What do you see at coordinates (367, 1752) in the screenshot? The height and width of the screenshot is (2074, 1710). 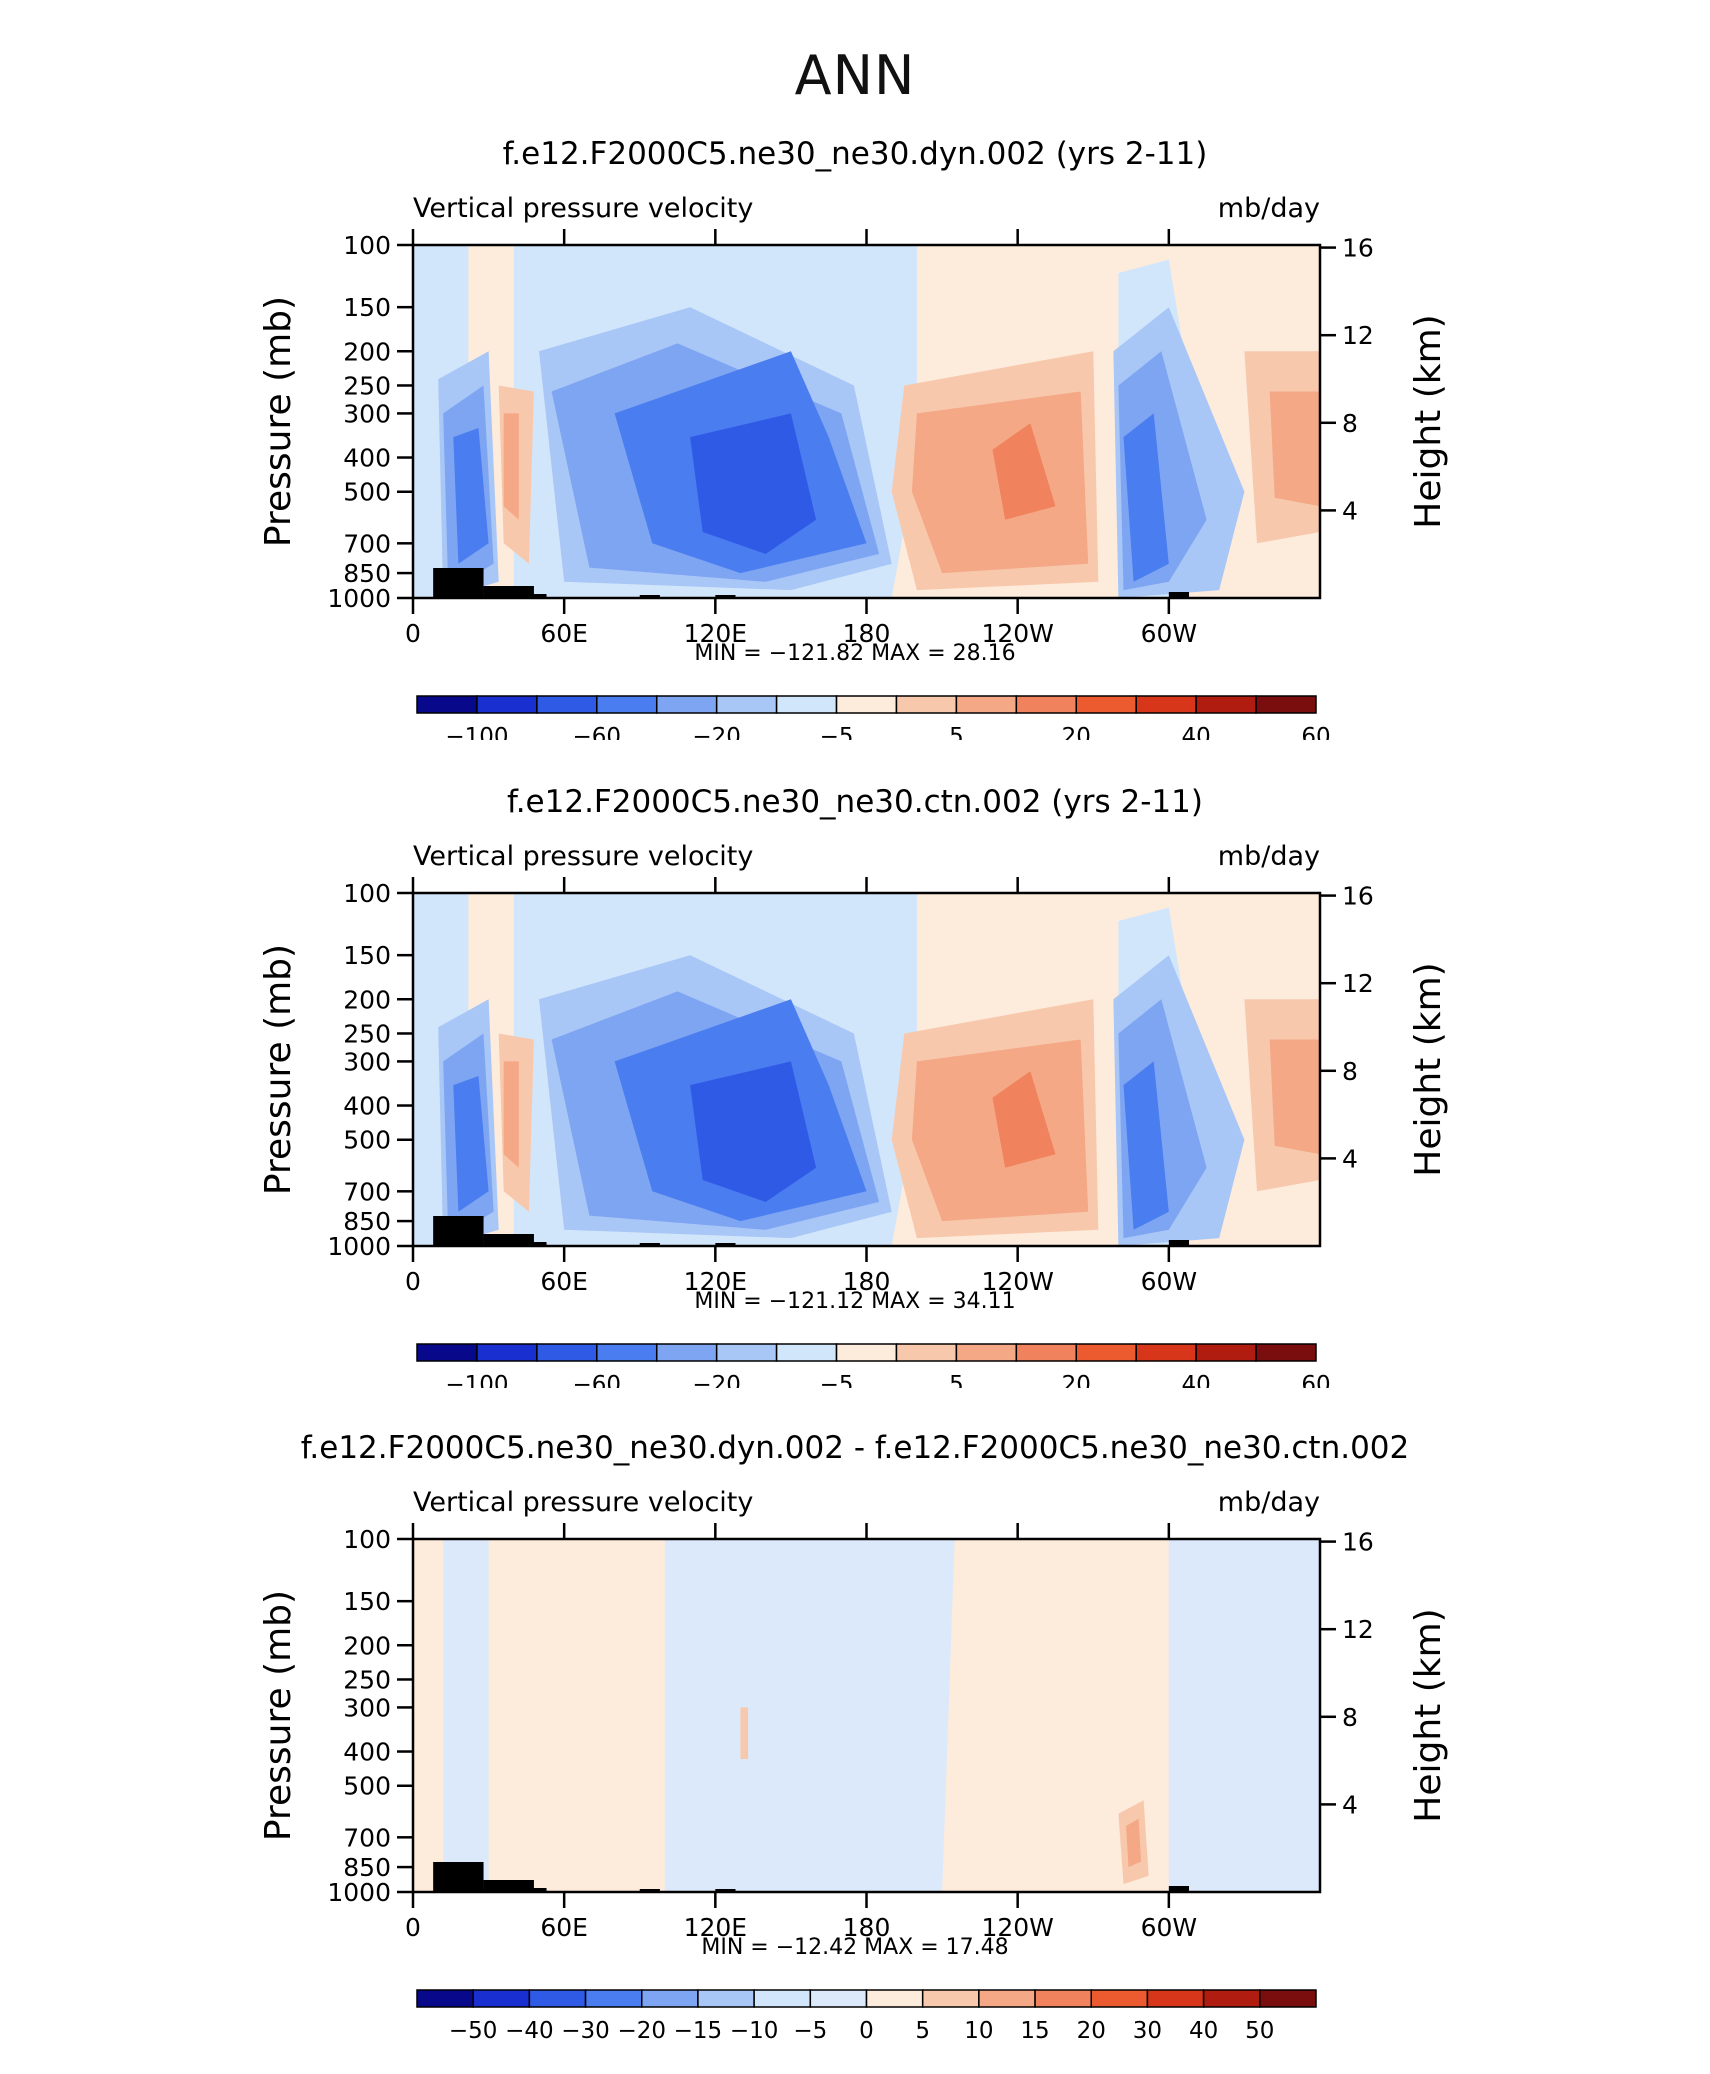 I see `y-tick-label: 400` at bounding box center [367, 1752].